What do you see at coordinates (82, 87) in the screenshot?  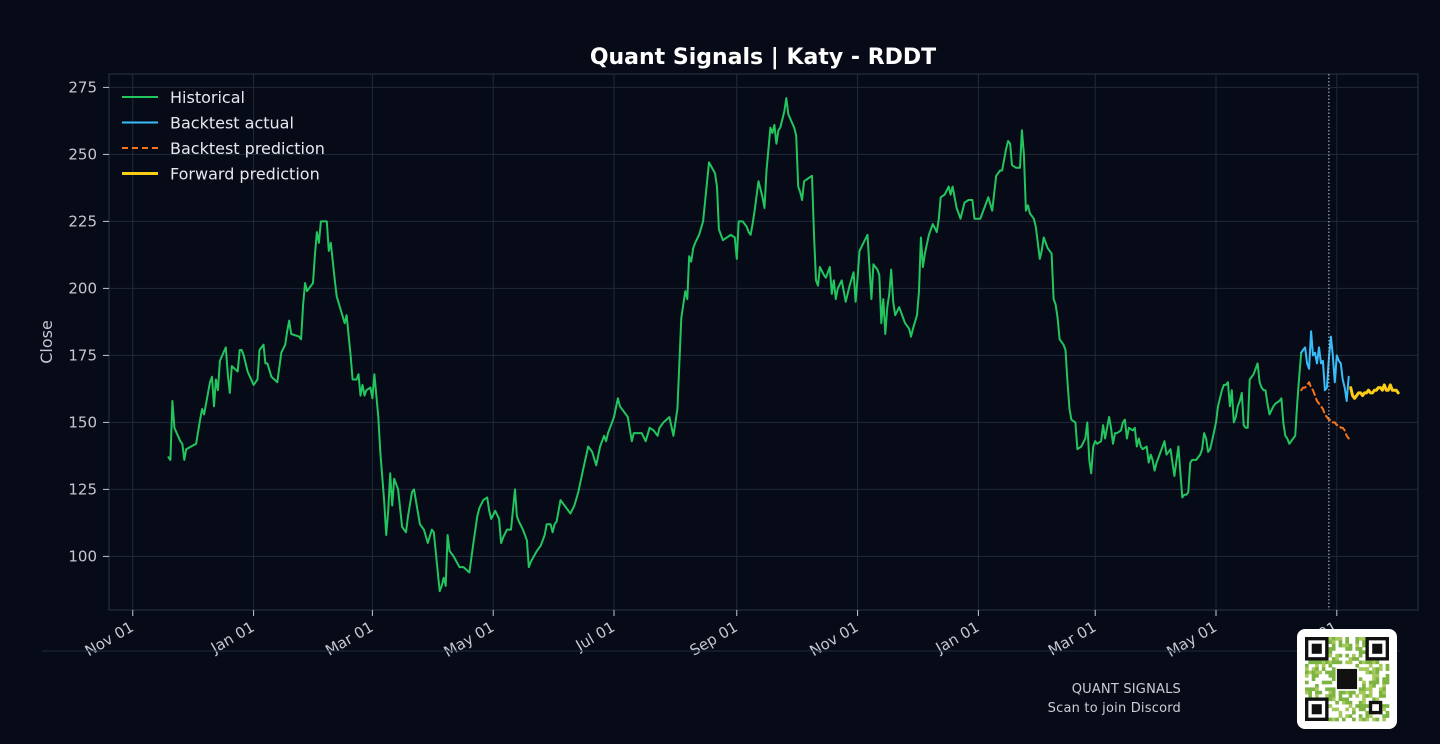 I see `y-tick-label: 275` at bounding box center [82, 87].